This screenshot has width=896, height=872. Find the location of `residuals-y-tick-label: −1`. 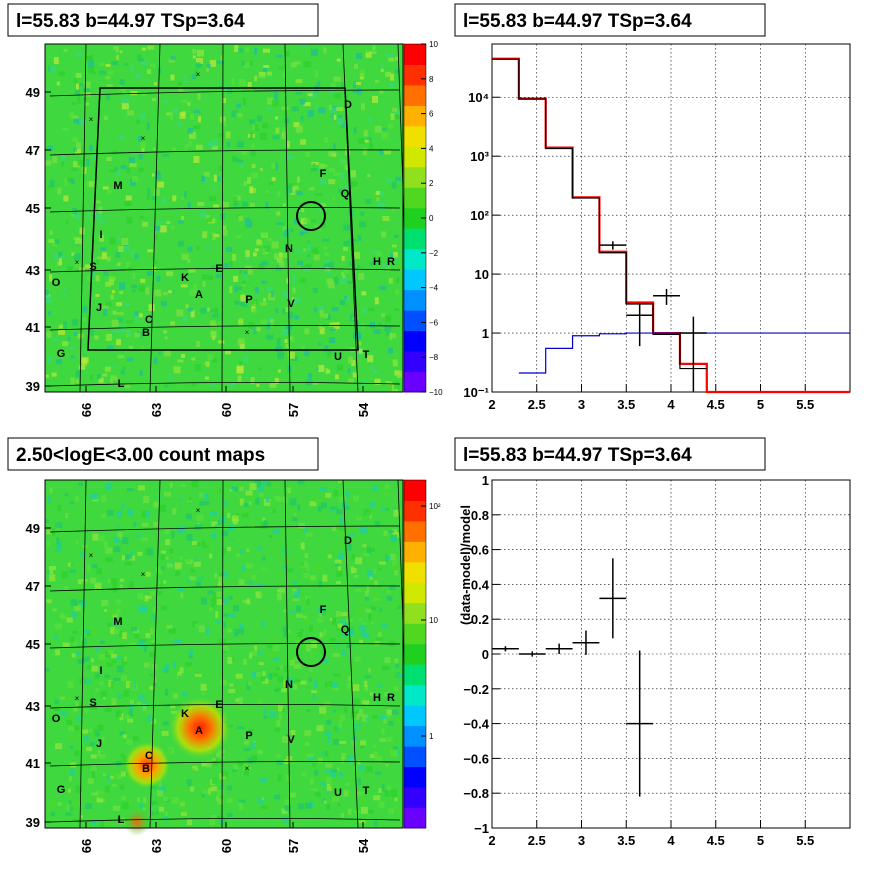

residuals-y-tick-label: −1 is located at coordinates (481, 828).